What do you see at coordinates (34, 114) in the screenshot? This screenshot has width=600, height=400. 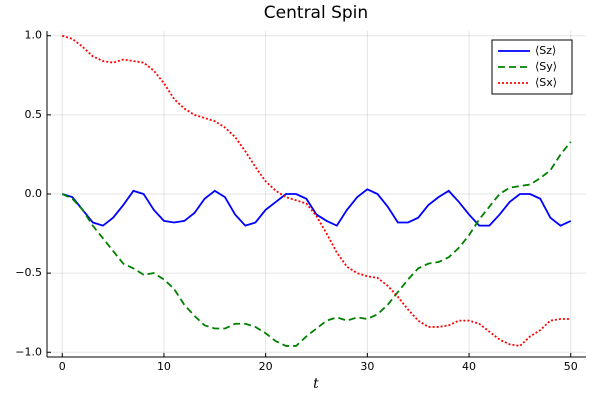 I see `y-tick-label: 0.5` at bounding box center [34, 114].